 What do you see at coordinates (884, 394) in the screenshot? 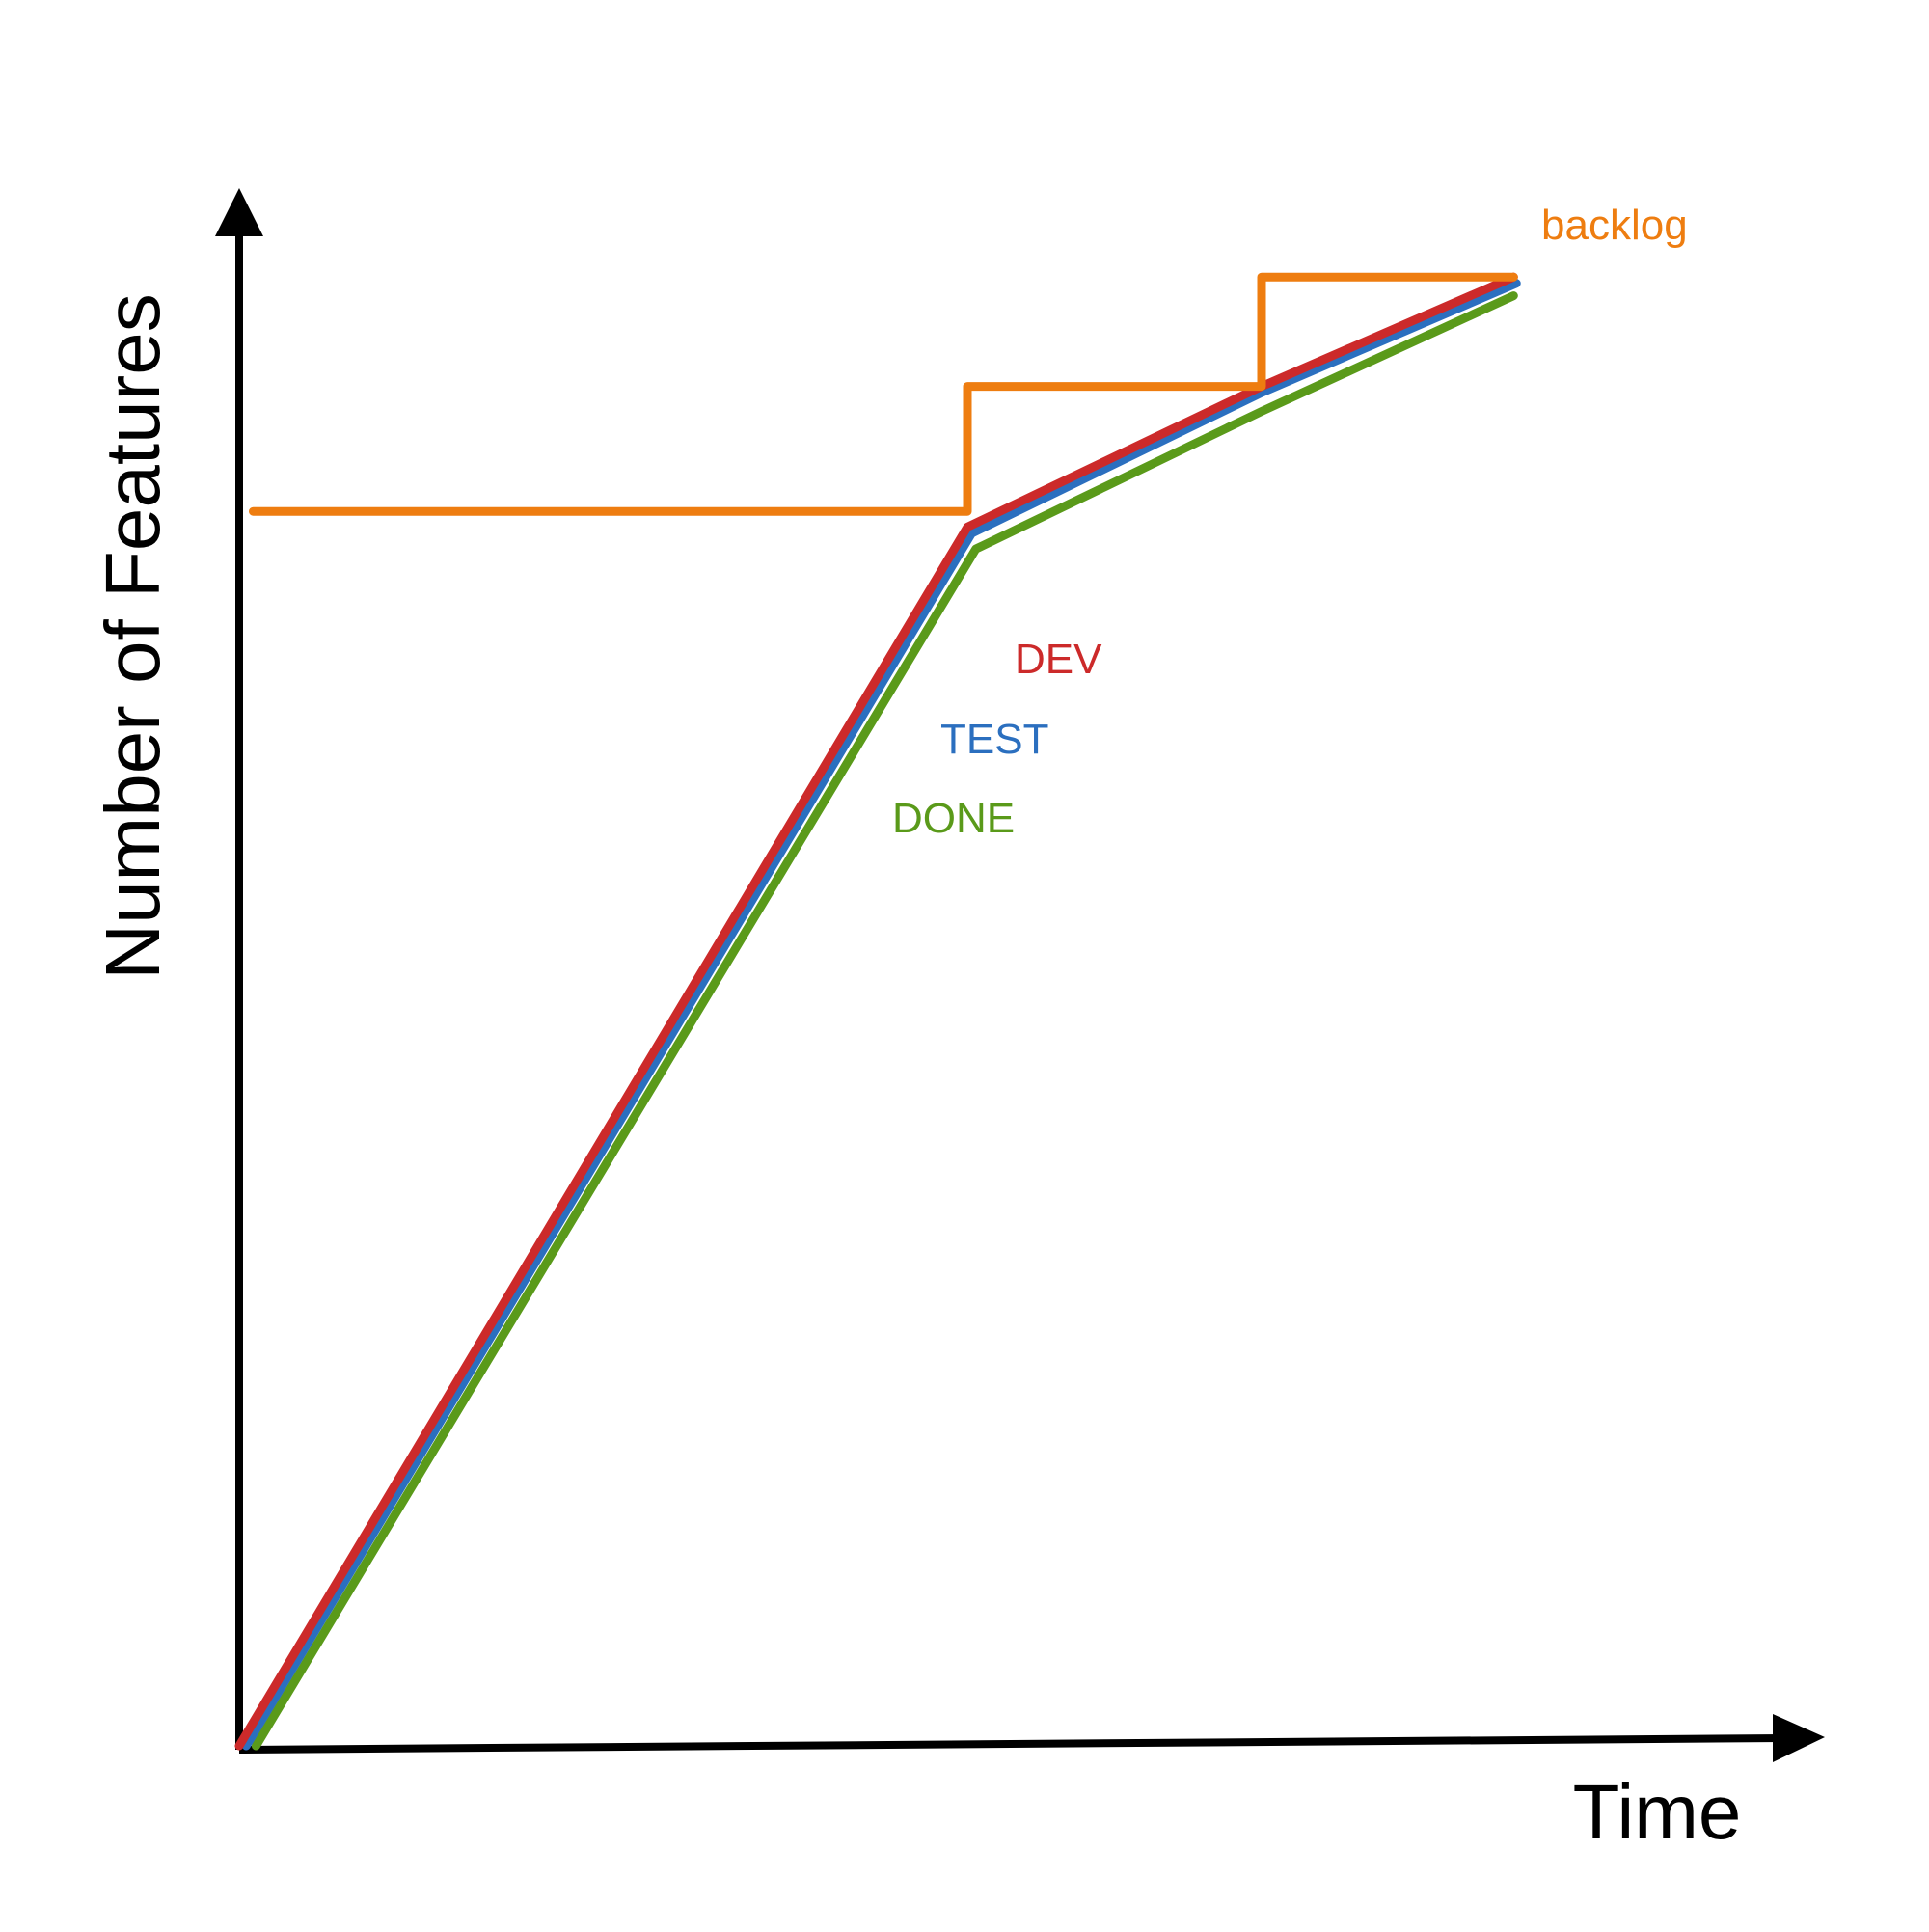
I see `series-line-backlog` at bounding box center [884, 394].